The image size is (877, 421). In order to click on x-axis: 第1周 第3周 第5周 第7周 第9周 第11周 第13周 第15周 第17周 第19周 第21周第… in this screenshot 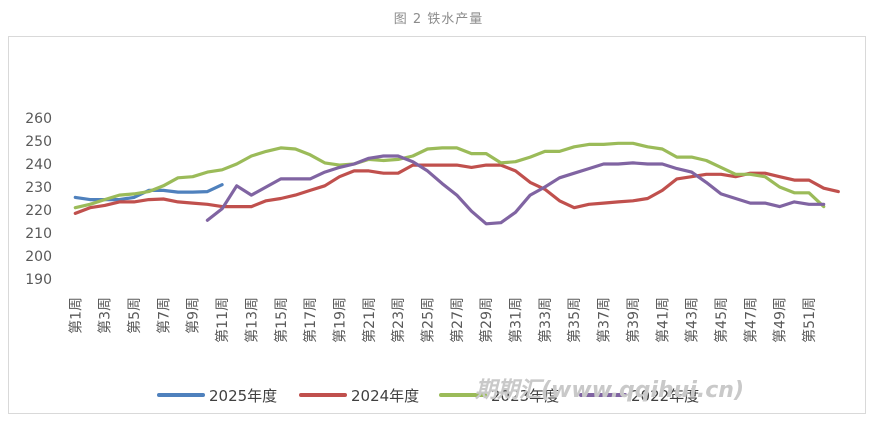, I will do `click(442, 320)`.